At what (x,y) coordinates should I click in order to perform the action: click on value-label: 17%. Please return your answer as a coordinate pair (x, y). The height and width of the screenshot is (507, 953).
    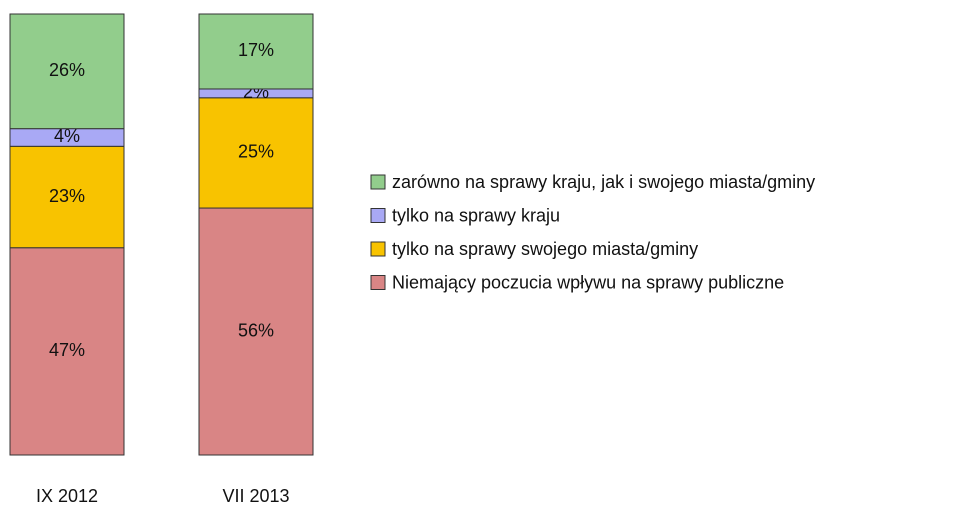
    Looking at the image, I should click on (256, 50).